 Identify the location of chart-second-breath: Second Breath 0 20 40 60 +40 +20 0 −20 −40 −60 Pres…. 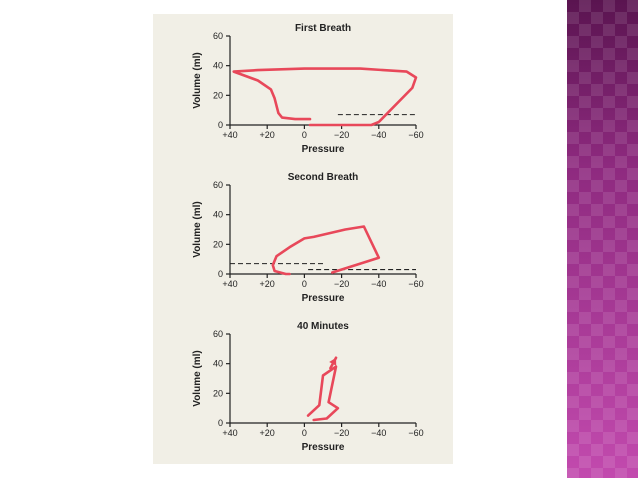
(308, 238).